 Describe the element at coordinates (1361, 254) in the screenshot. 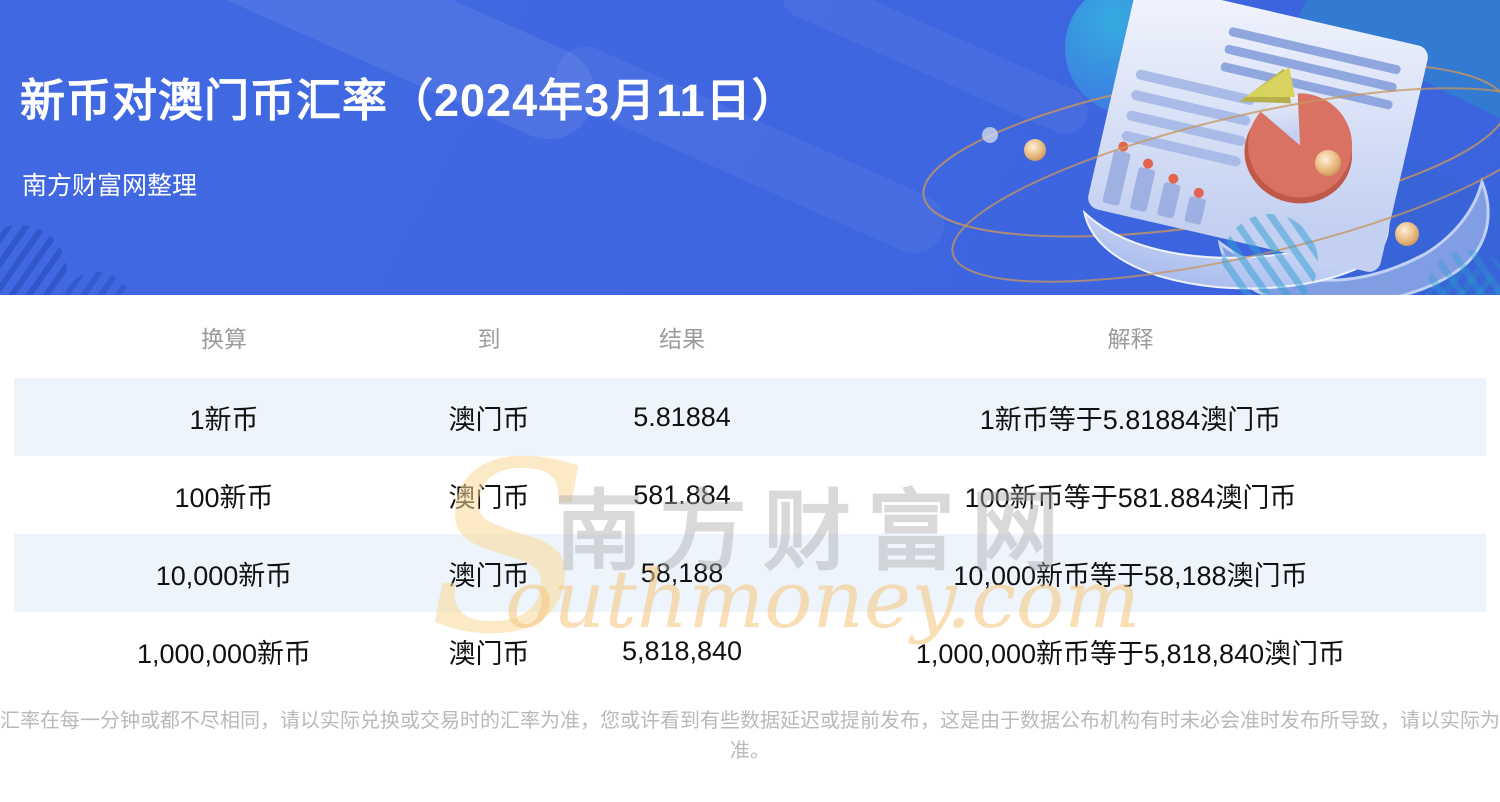

I see `striped-circle-decor` at that location.